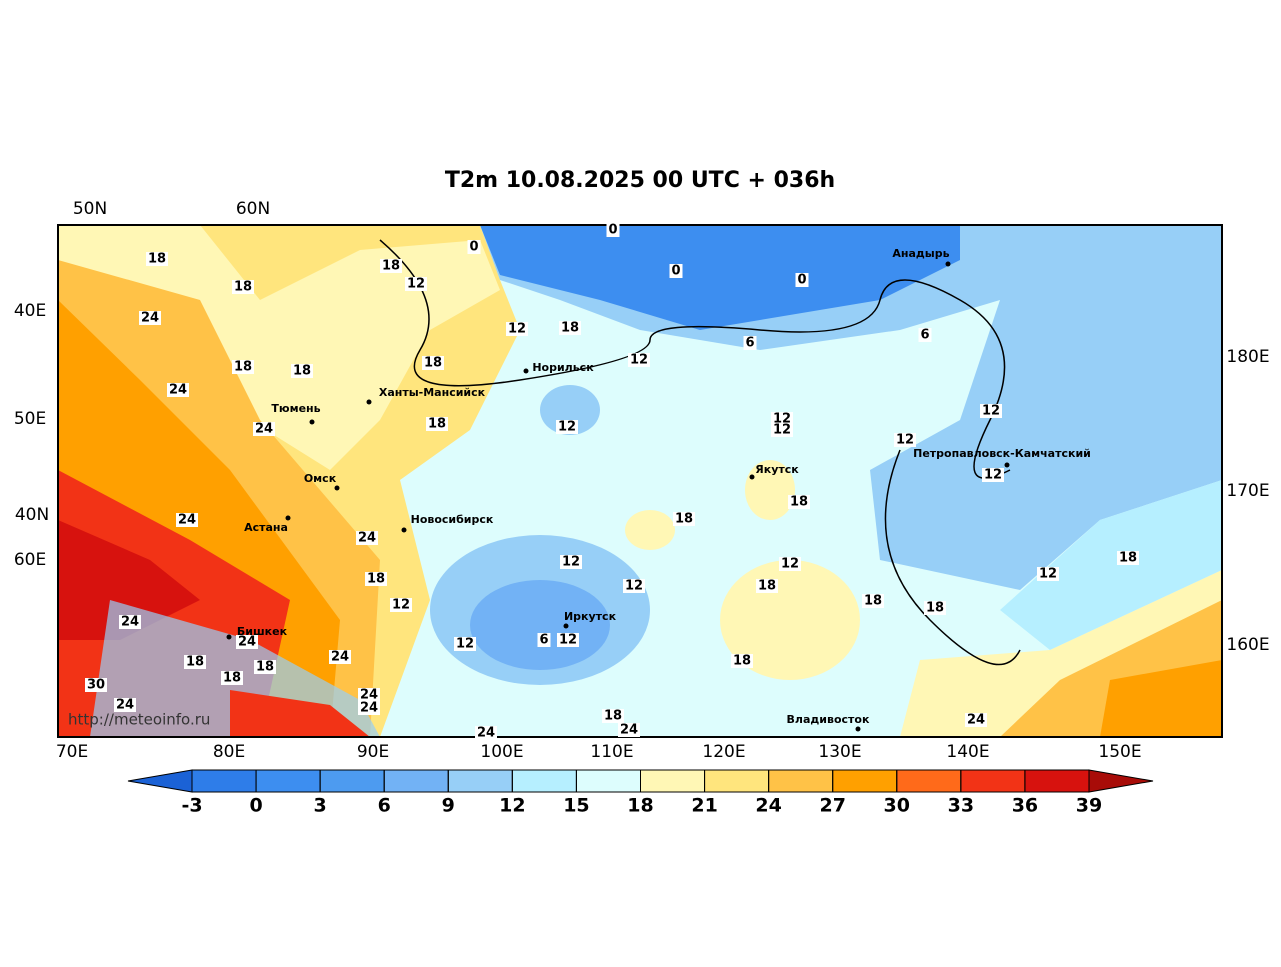 Image resolution: width=1281 pixels, height=967 pixels. Describe the element at coordinates (432, 392) in the screenshot. I see `city-name: Ханты-Мансийск` at that location.